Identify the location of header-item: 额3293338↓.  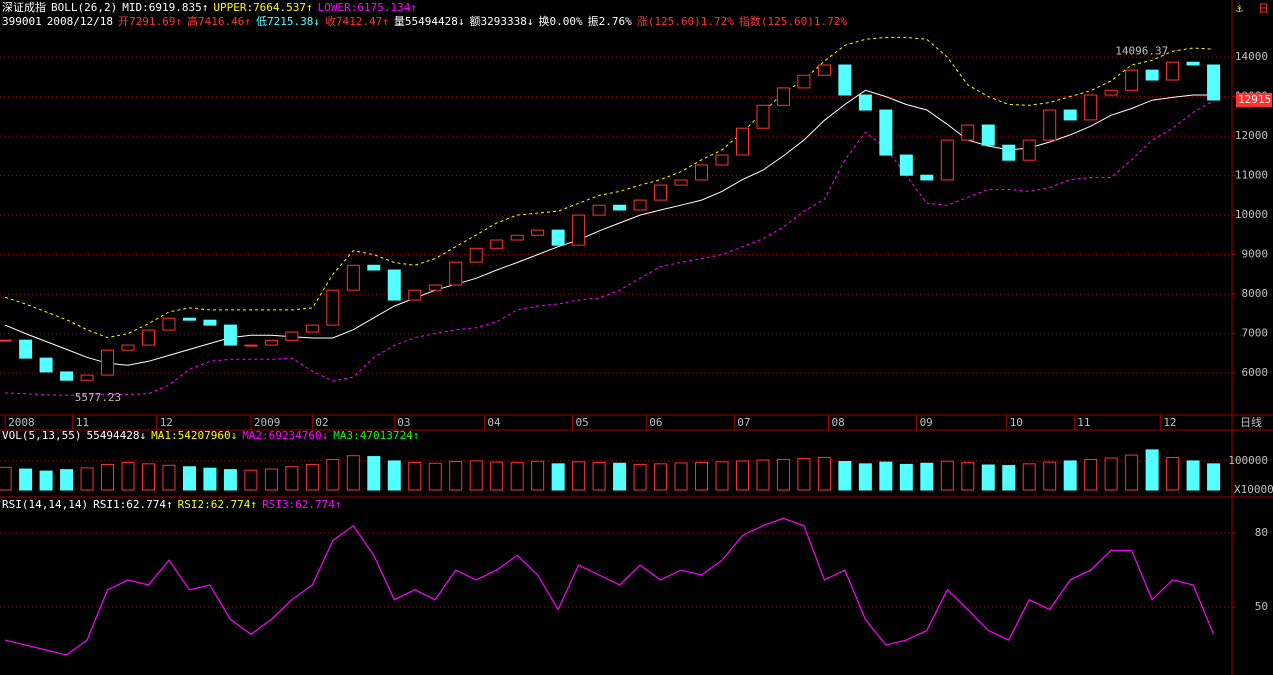
(502, 21).